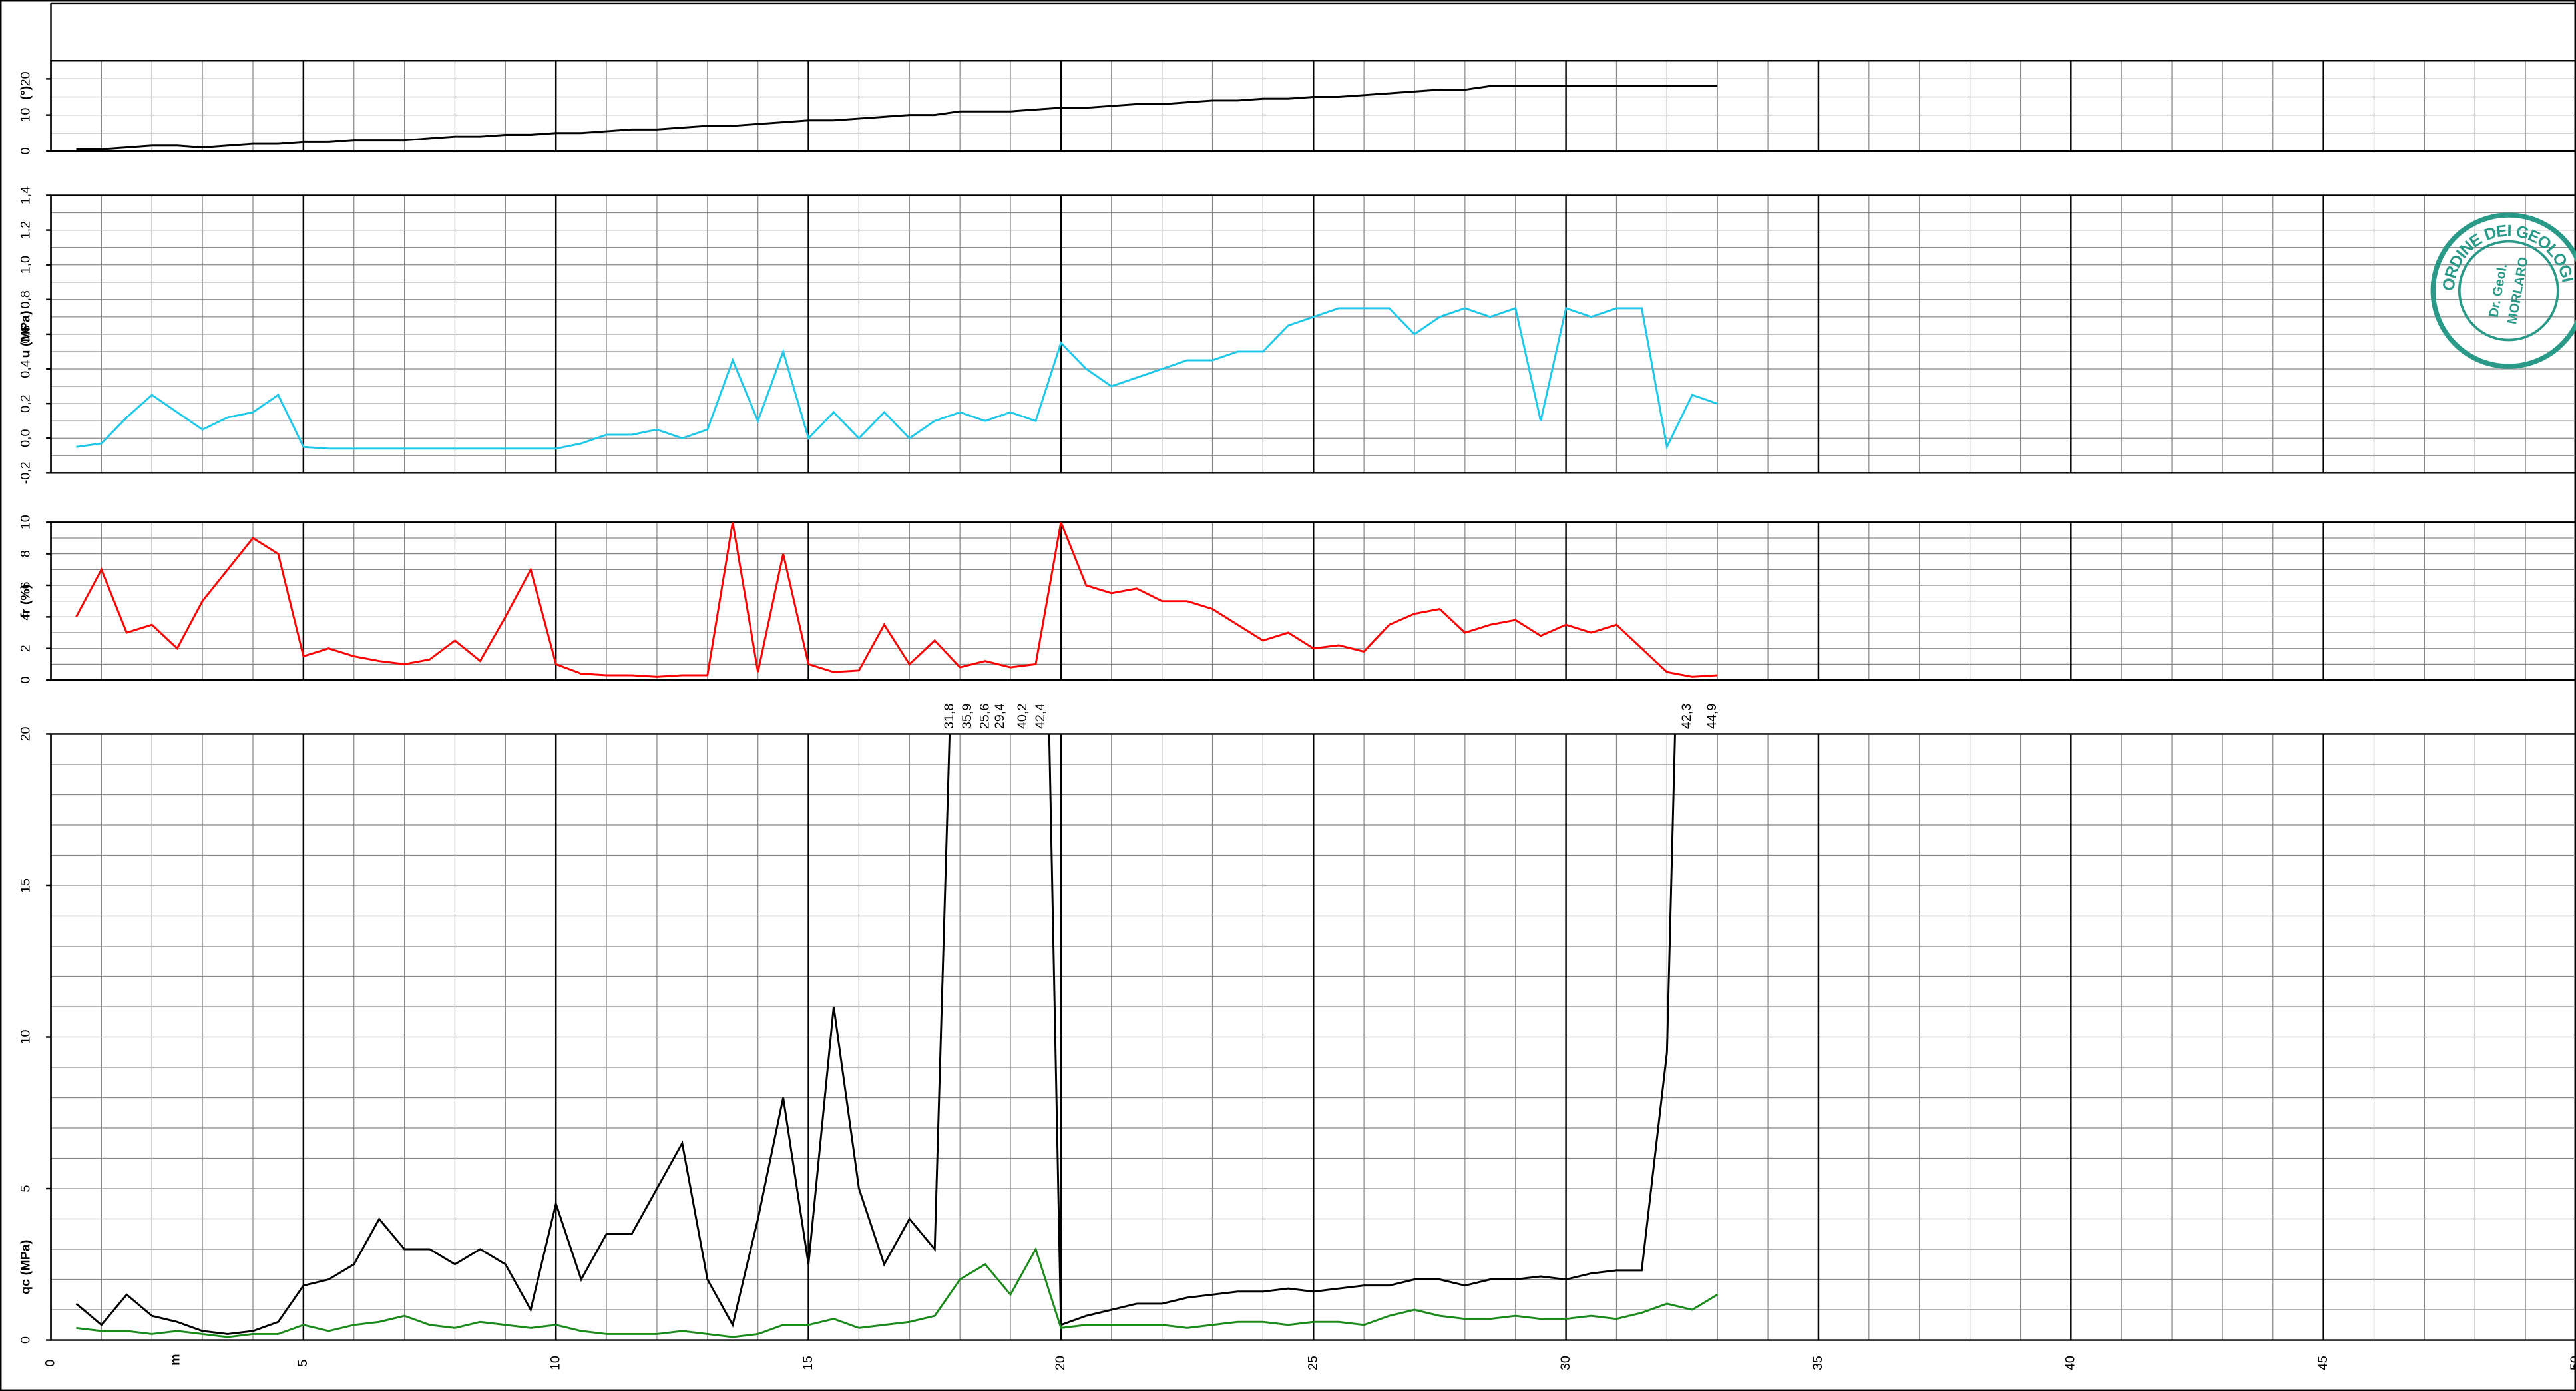 This screenshot has height=1391, width=2576. What do you see at coordinates (26, 1267) in the screenshot?
I see `y-axis-title: qc (MPa)` at bounding box center [26, 1267].